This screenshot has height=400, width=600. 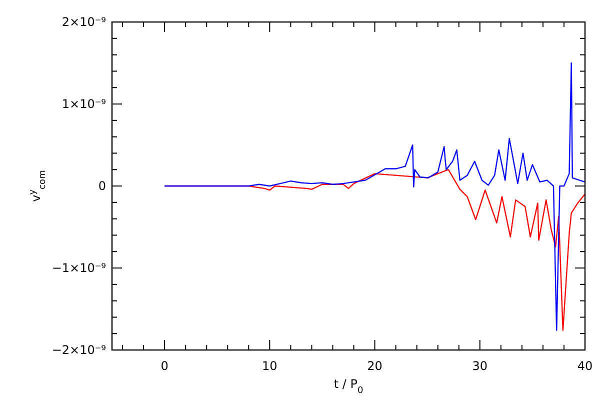 I want to click on y-tick-label: −2×10⁻⁹, so click(x=79, y=350).